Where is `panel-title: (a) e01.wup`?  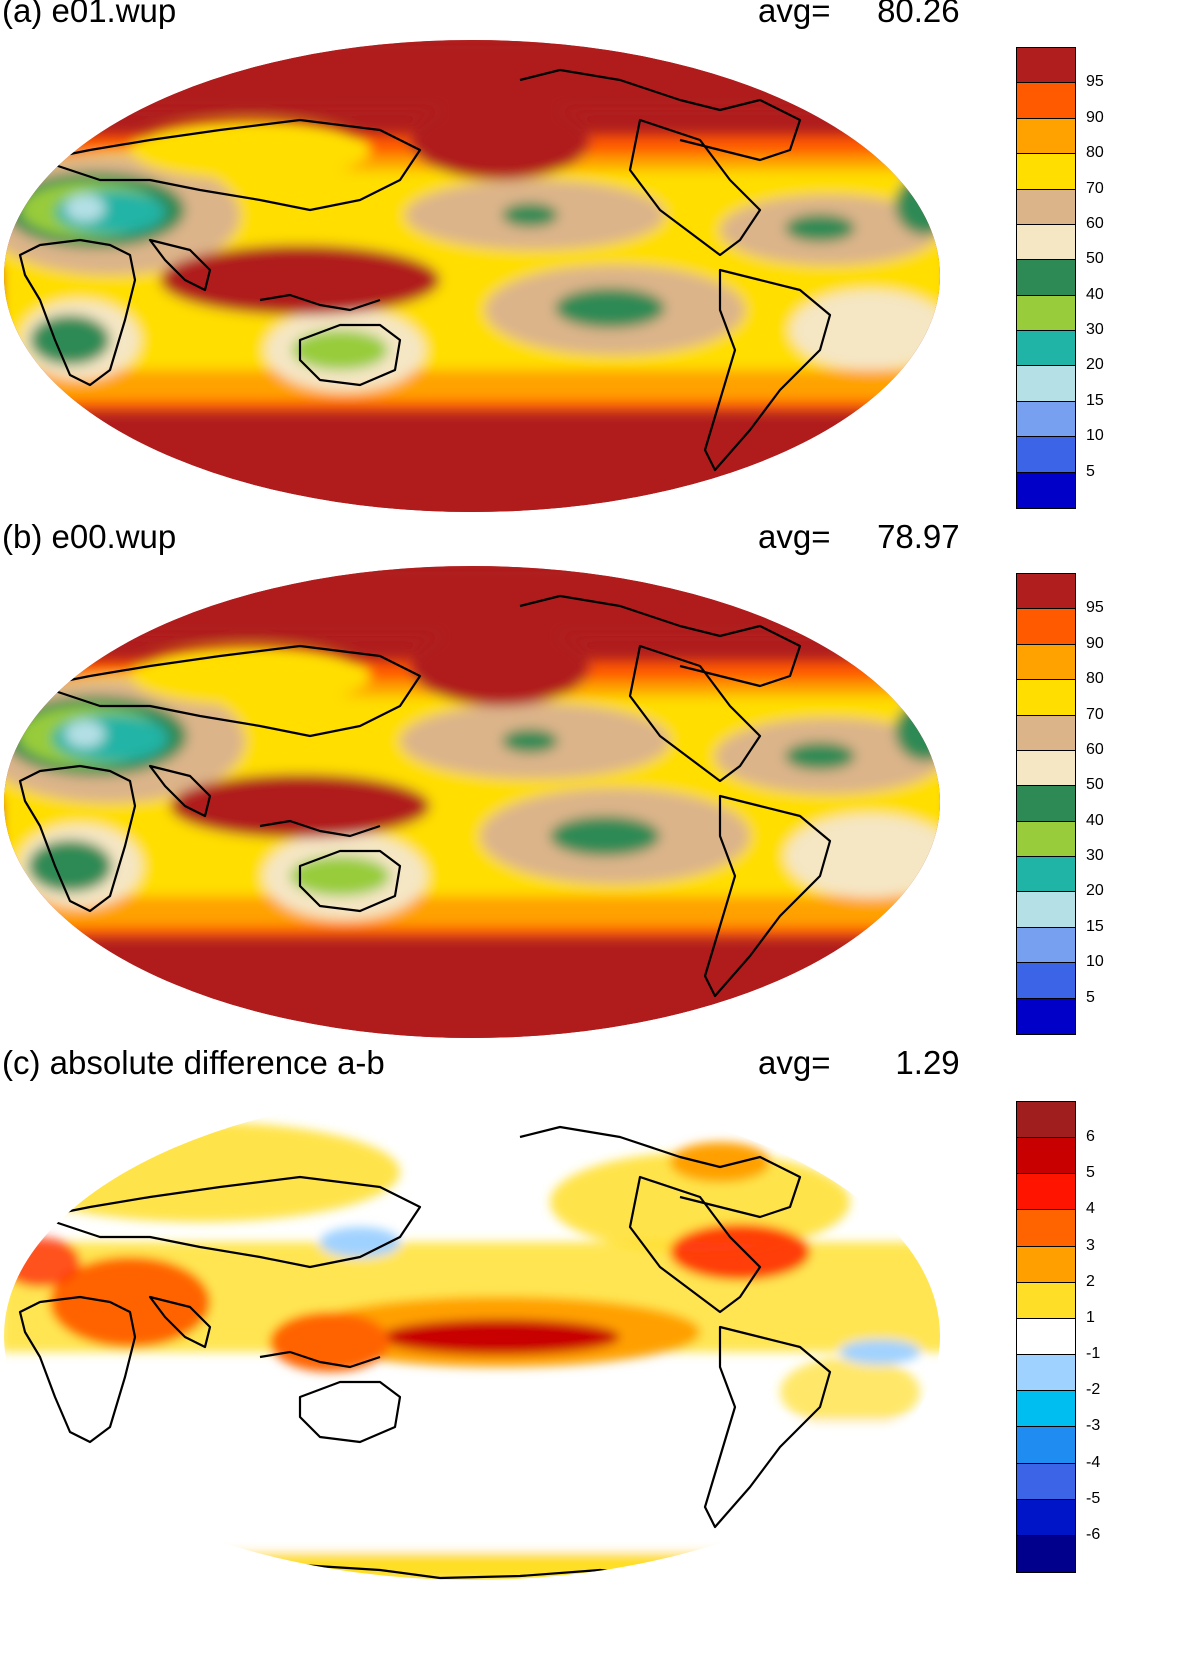 panel-title: (a) e01.wup is located at coordinates (89, 14).